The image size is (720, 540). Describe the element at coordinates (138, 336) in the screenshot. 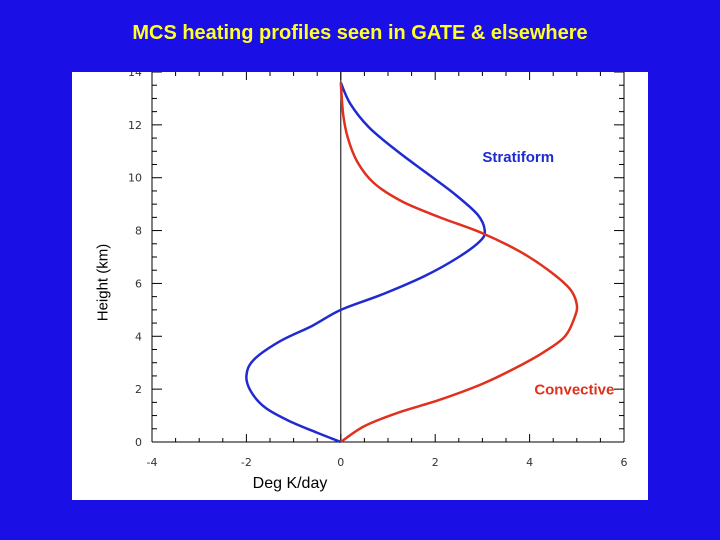

I see `y-tick-label: 4` at that location.